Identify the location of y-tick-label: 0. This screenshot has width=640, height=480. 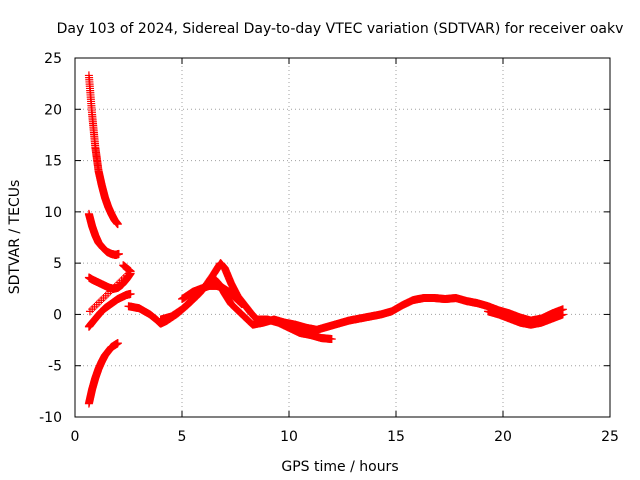
(57, 315).